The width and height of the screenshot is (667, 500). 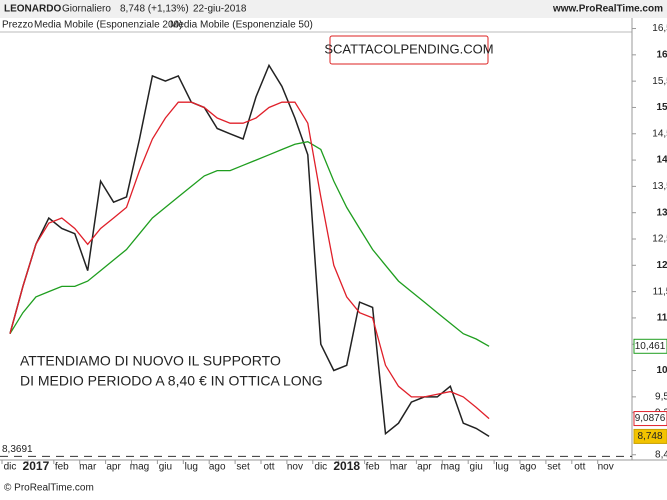 What do you see at coordinates (241, 25) in the screenshot?
I see `legend-entry: Media Mobile (Esponenziale 50)` at bounding box center [241, 25].